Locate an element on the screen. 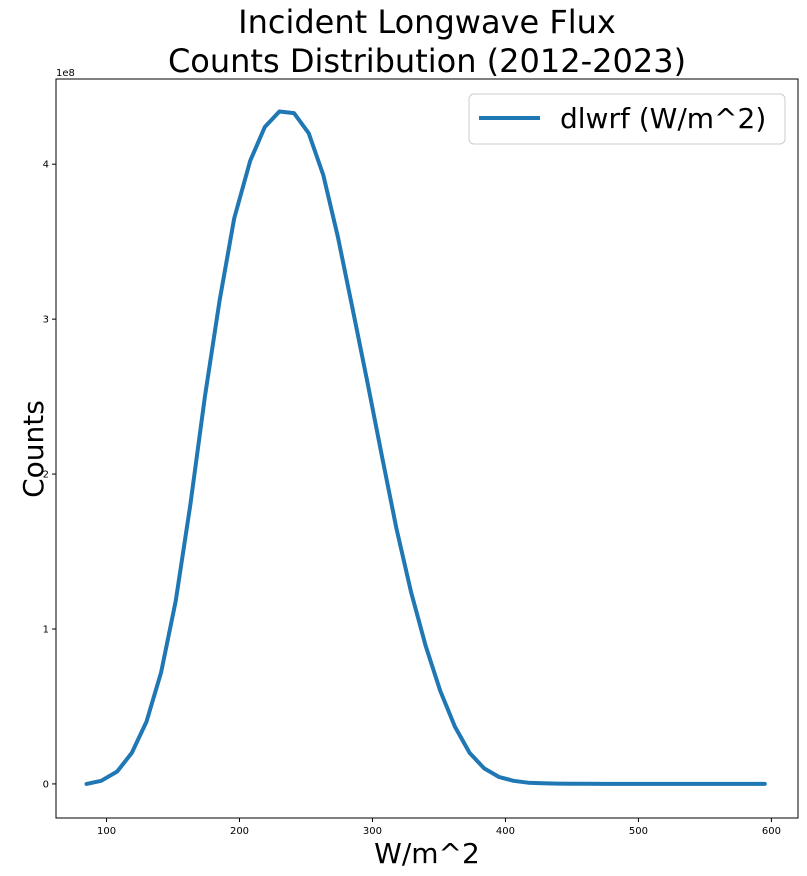  y-tick-label: 1 is located at coordinates (46, 629).